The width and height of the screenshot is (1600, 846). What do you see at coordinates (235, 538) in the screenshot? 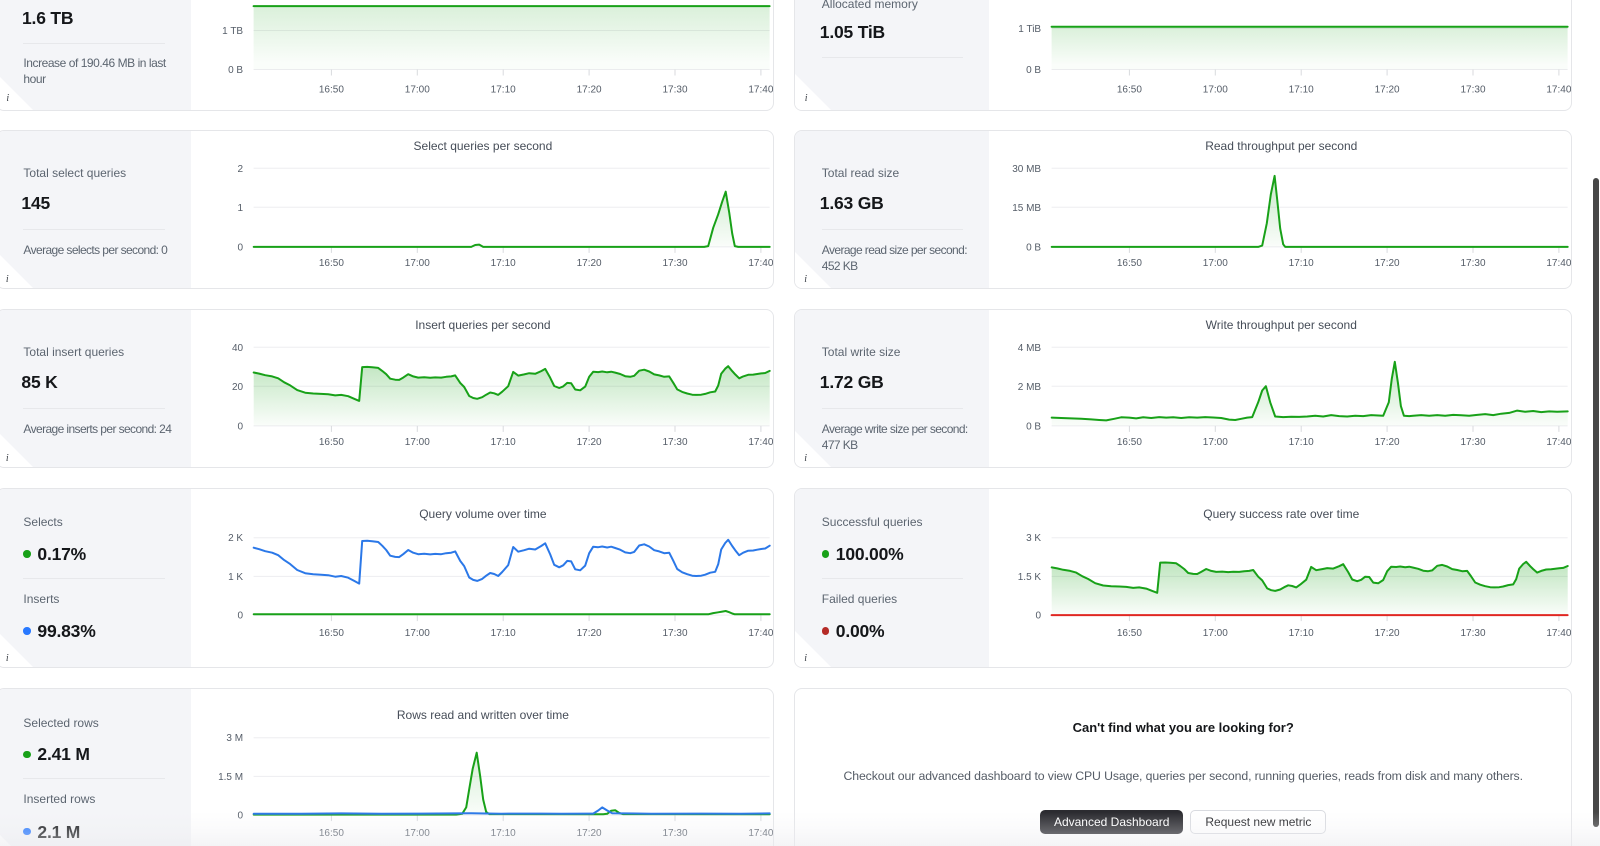
I see `svg-text: 2 K` at bounding box center [235, 538].